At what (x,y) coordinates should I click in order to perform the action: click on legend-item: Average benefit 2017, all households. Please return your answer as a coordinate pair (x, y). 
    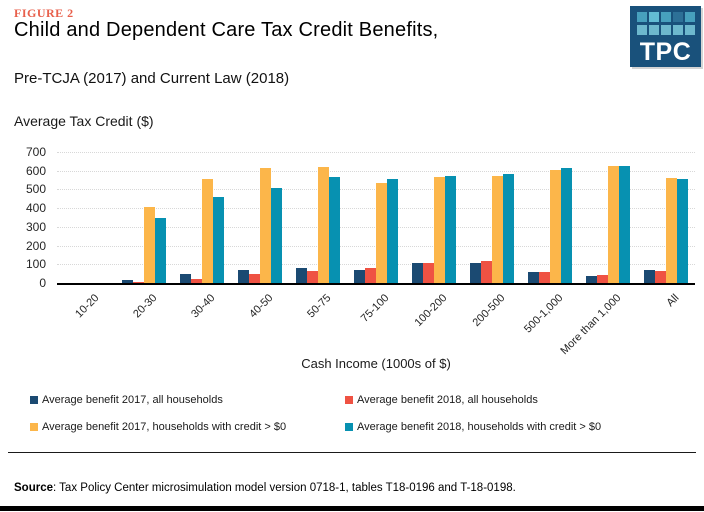
    Looking at the image, I should click on (187, 400).